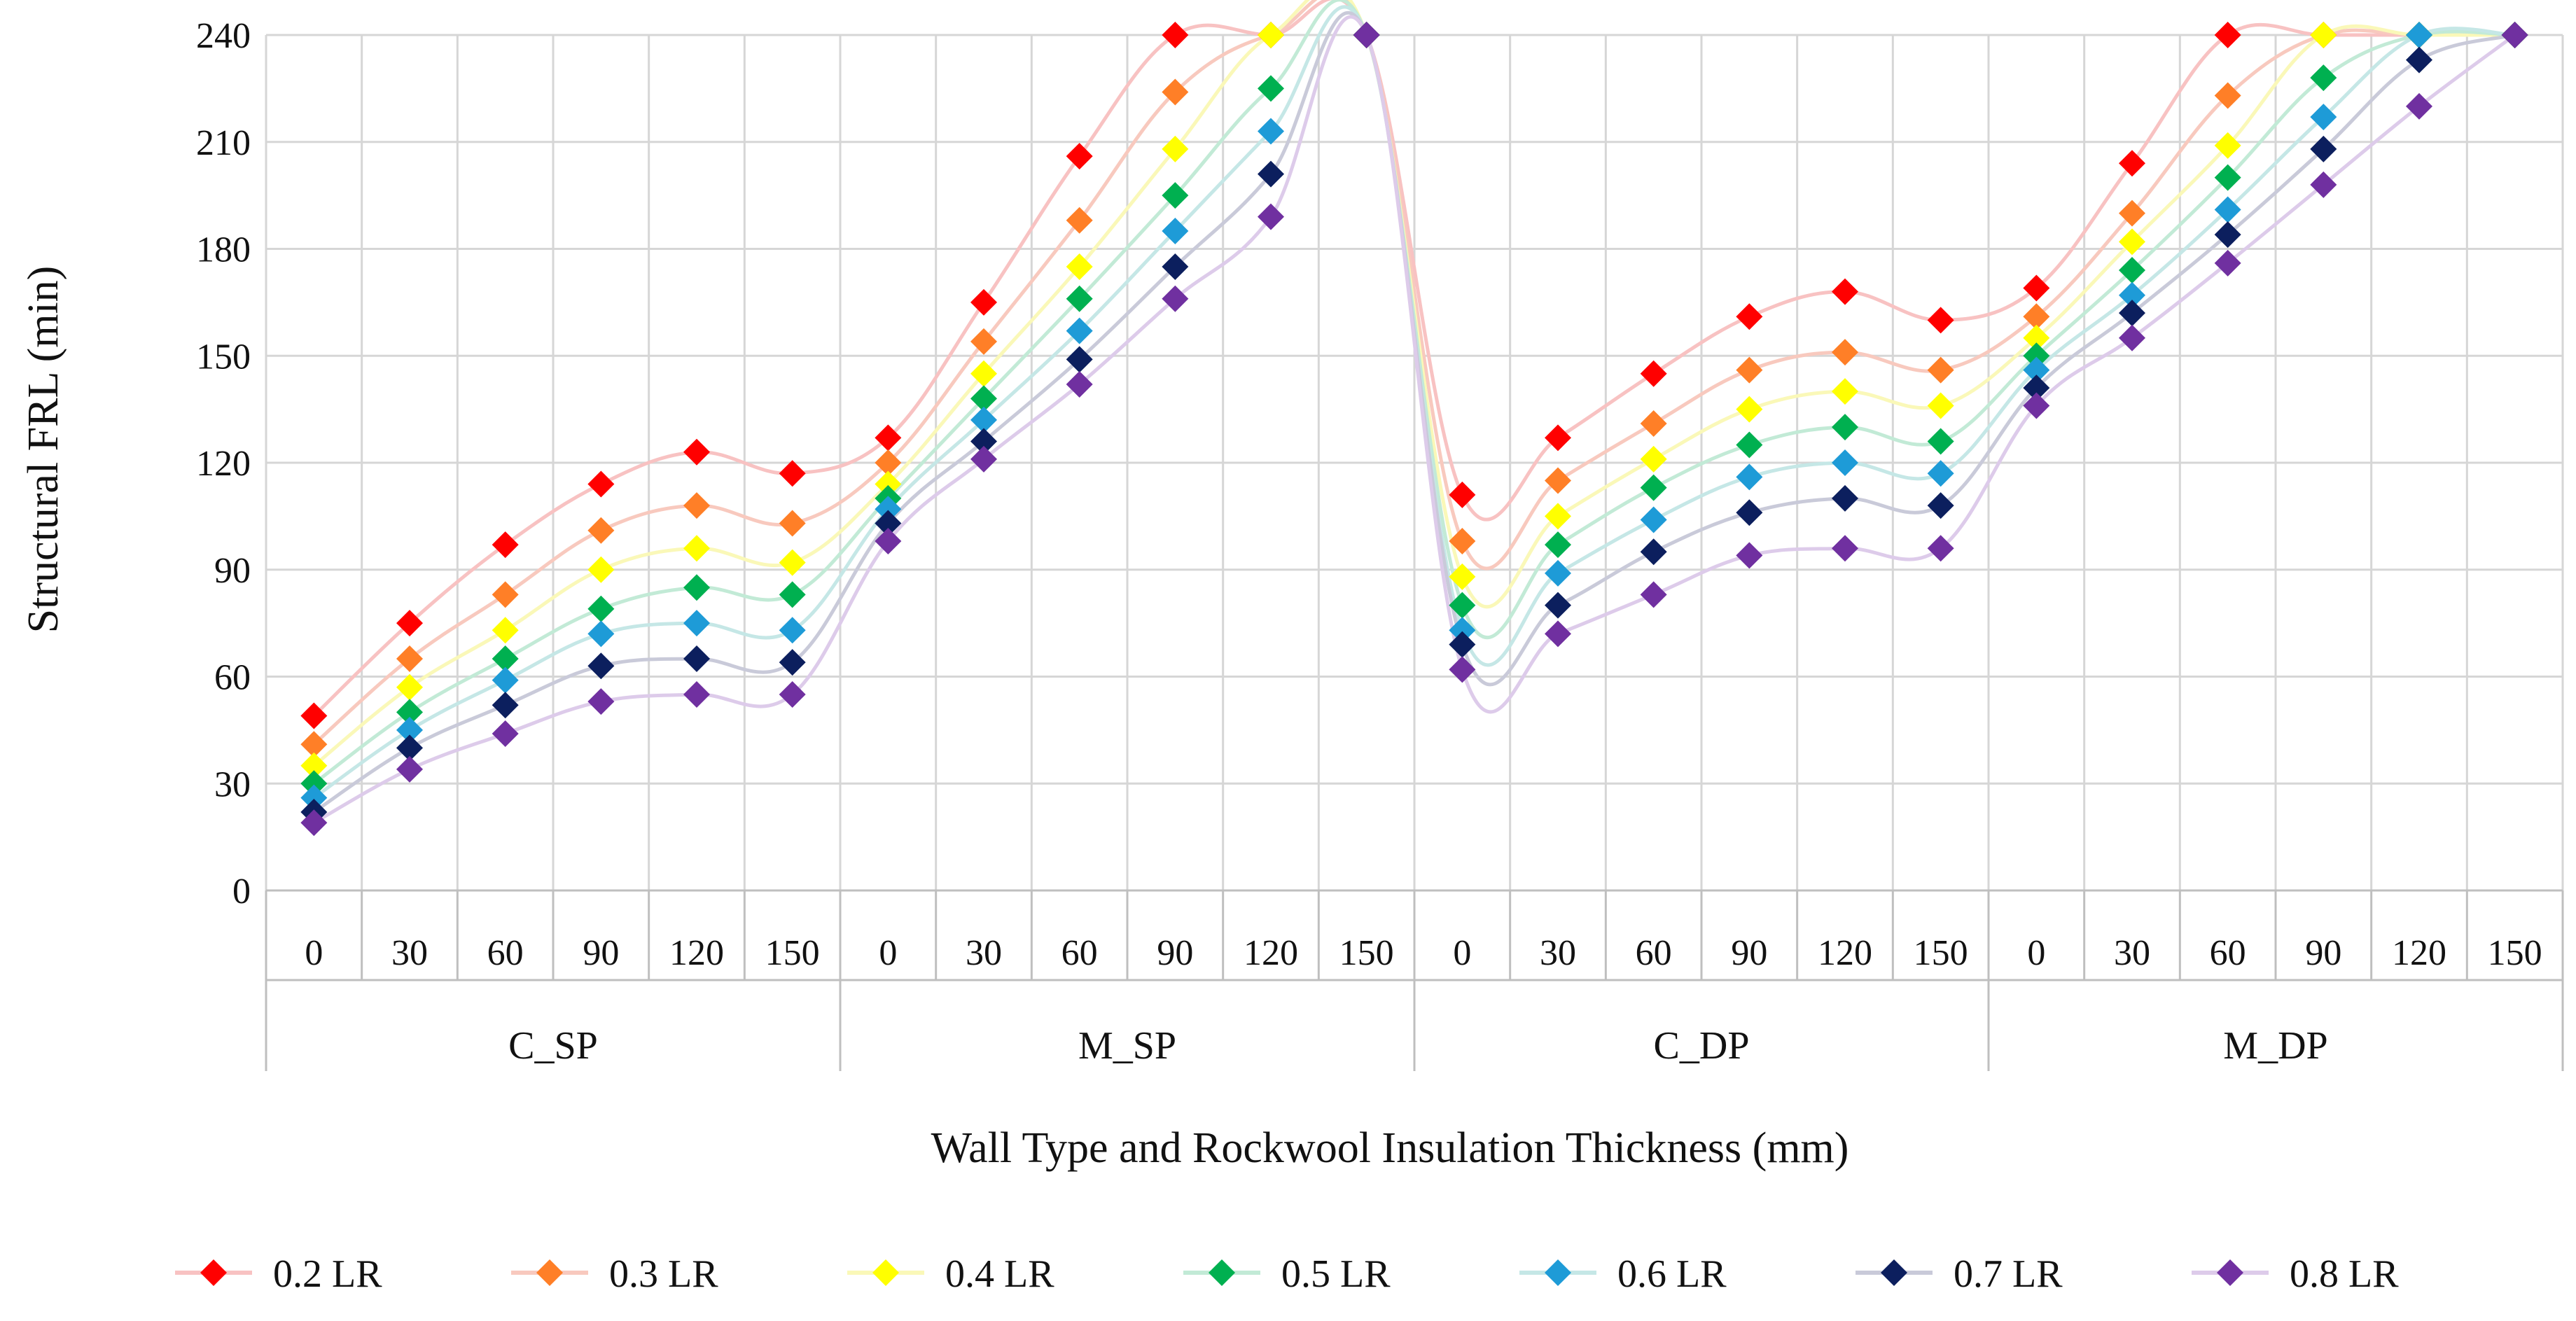 This screenshot has width=2576, height=1321. Describe the element at coordinates (223, 36) in the screenshot. I see `y-tick-label: 240` at that location.